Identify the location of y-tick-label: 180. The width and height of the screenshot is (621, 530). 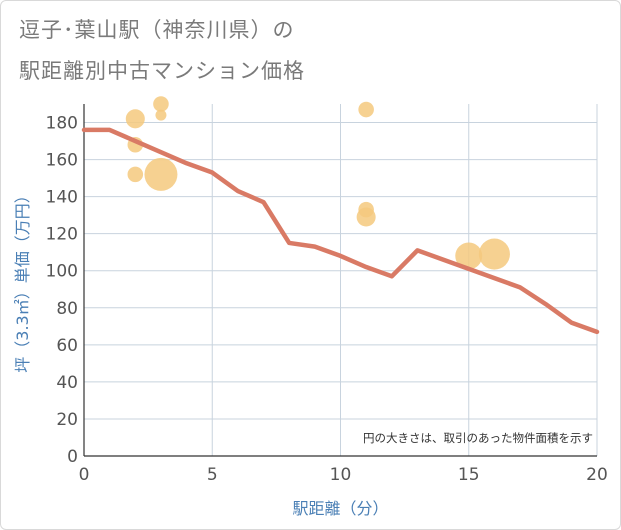
(62, 124).